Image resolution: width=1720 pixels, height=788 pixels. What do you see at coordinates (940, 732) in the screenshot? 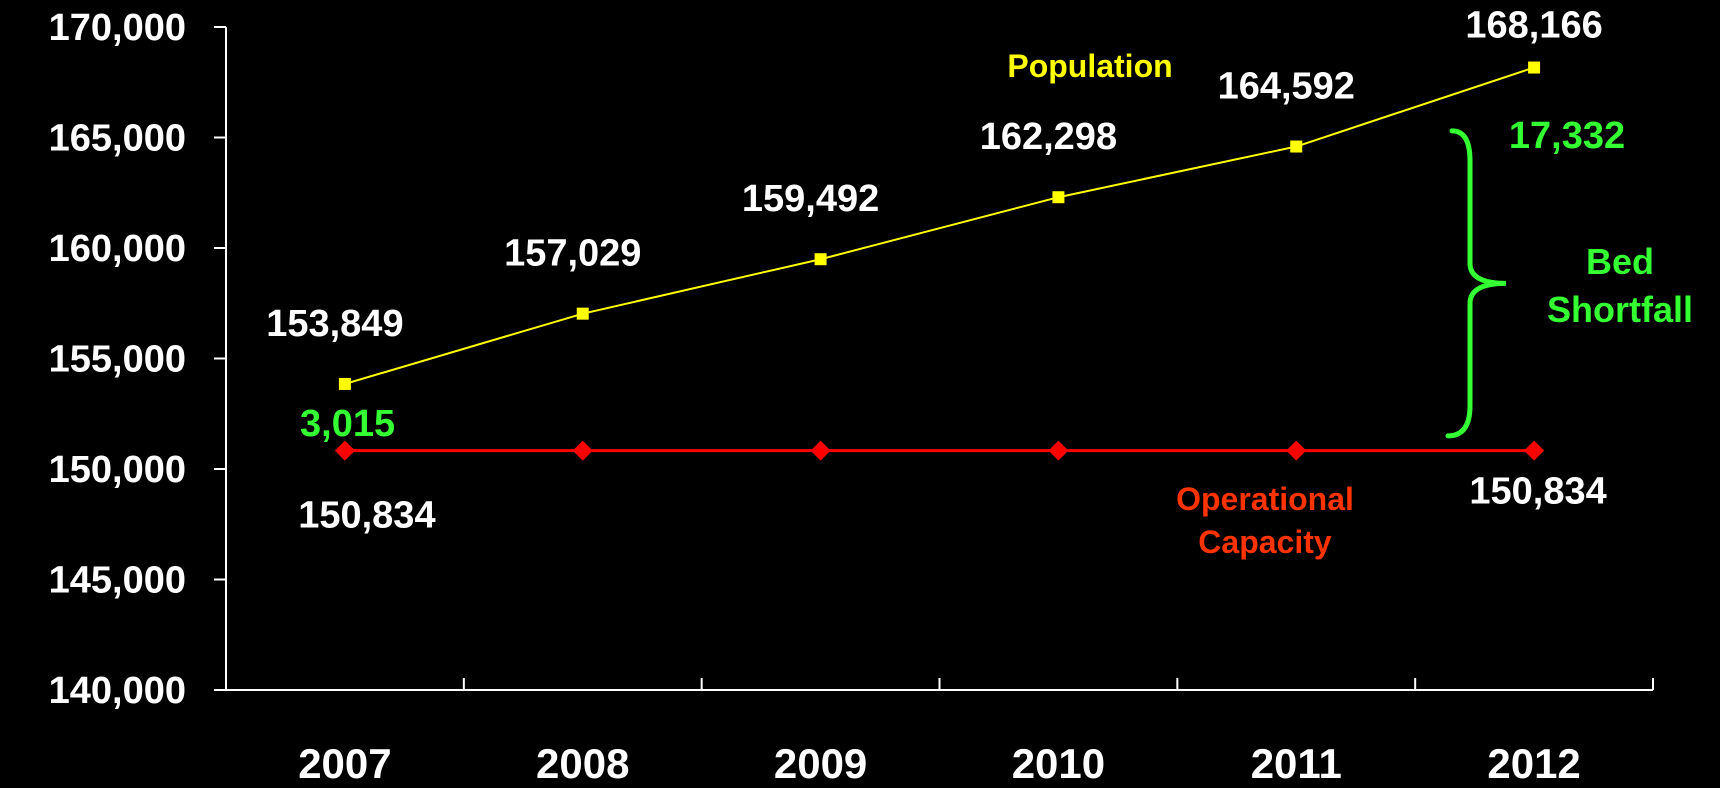
I see `x-axis: 2007 2008 2009 2010 2011 2012` at bounding box center [940, 732].